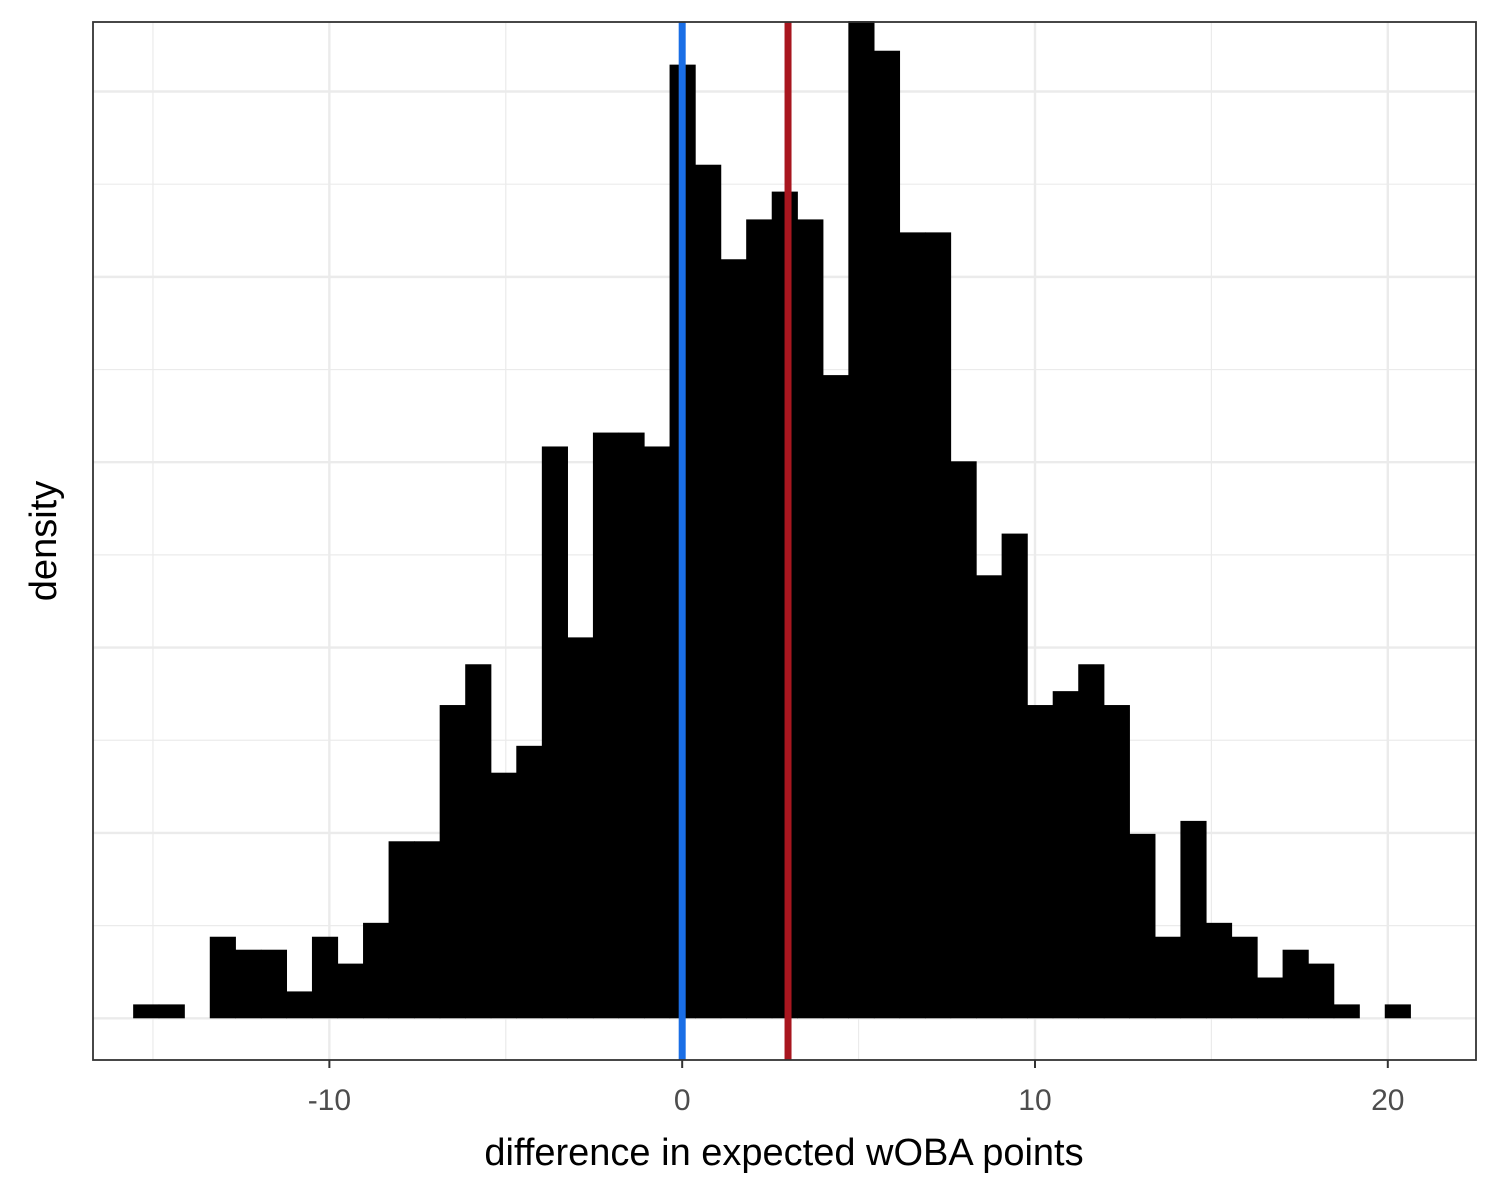 The height and width of the screenshot is (1200, 1500). What do you see at coordinates (1387, 1100) in the screenshot?
I see `x-tick-label: 20` at bounding box center [1387, 1100].